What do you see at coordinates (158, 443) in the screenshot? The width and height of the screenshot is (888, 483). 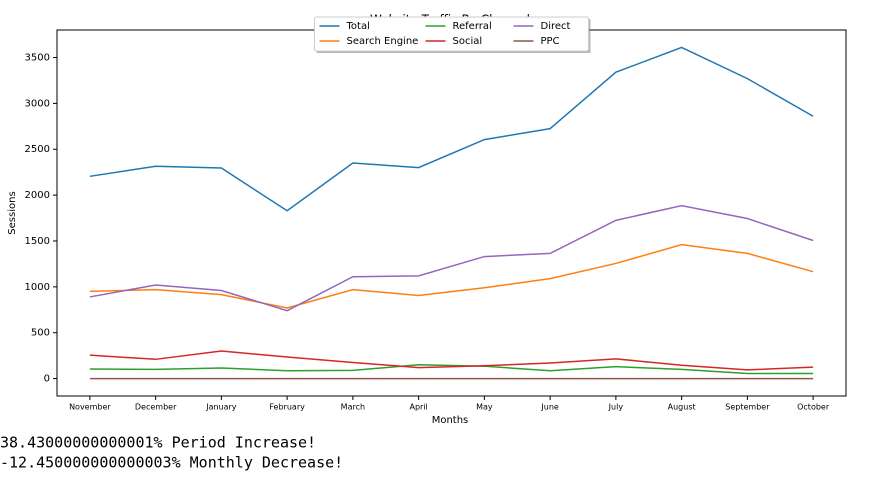 I see `period-note: 38.43000000000001% Period Increase!` at bounding box center [158, 443].